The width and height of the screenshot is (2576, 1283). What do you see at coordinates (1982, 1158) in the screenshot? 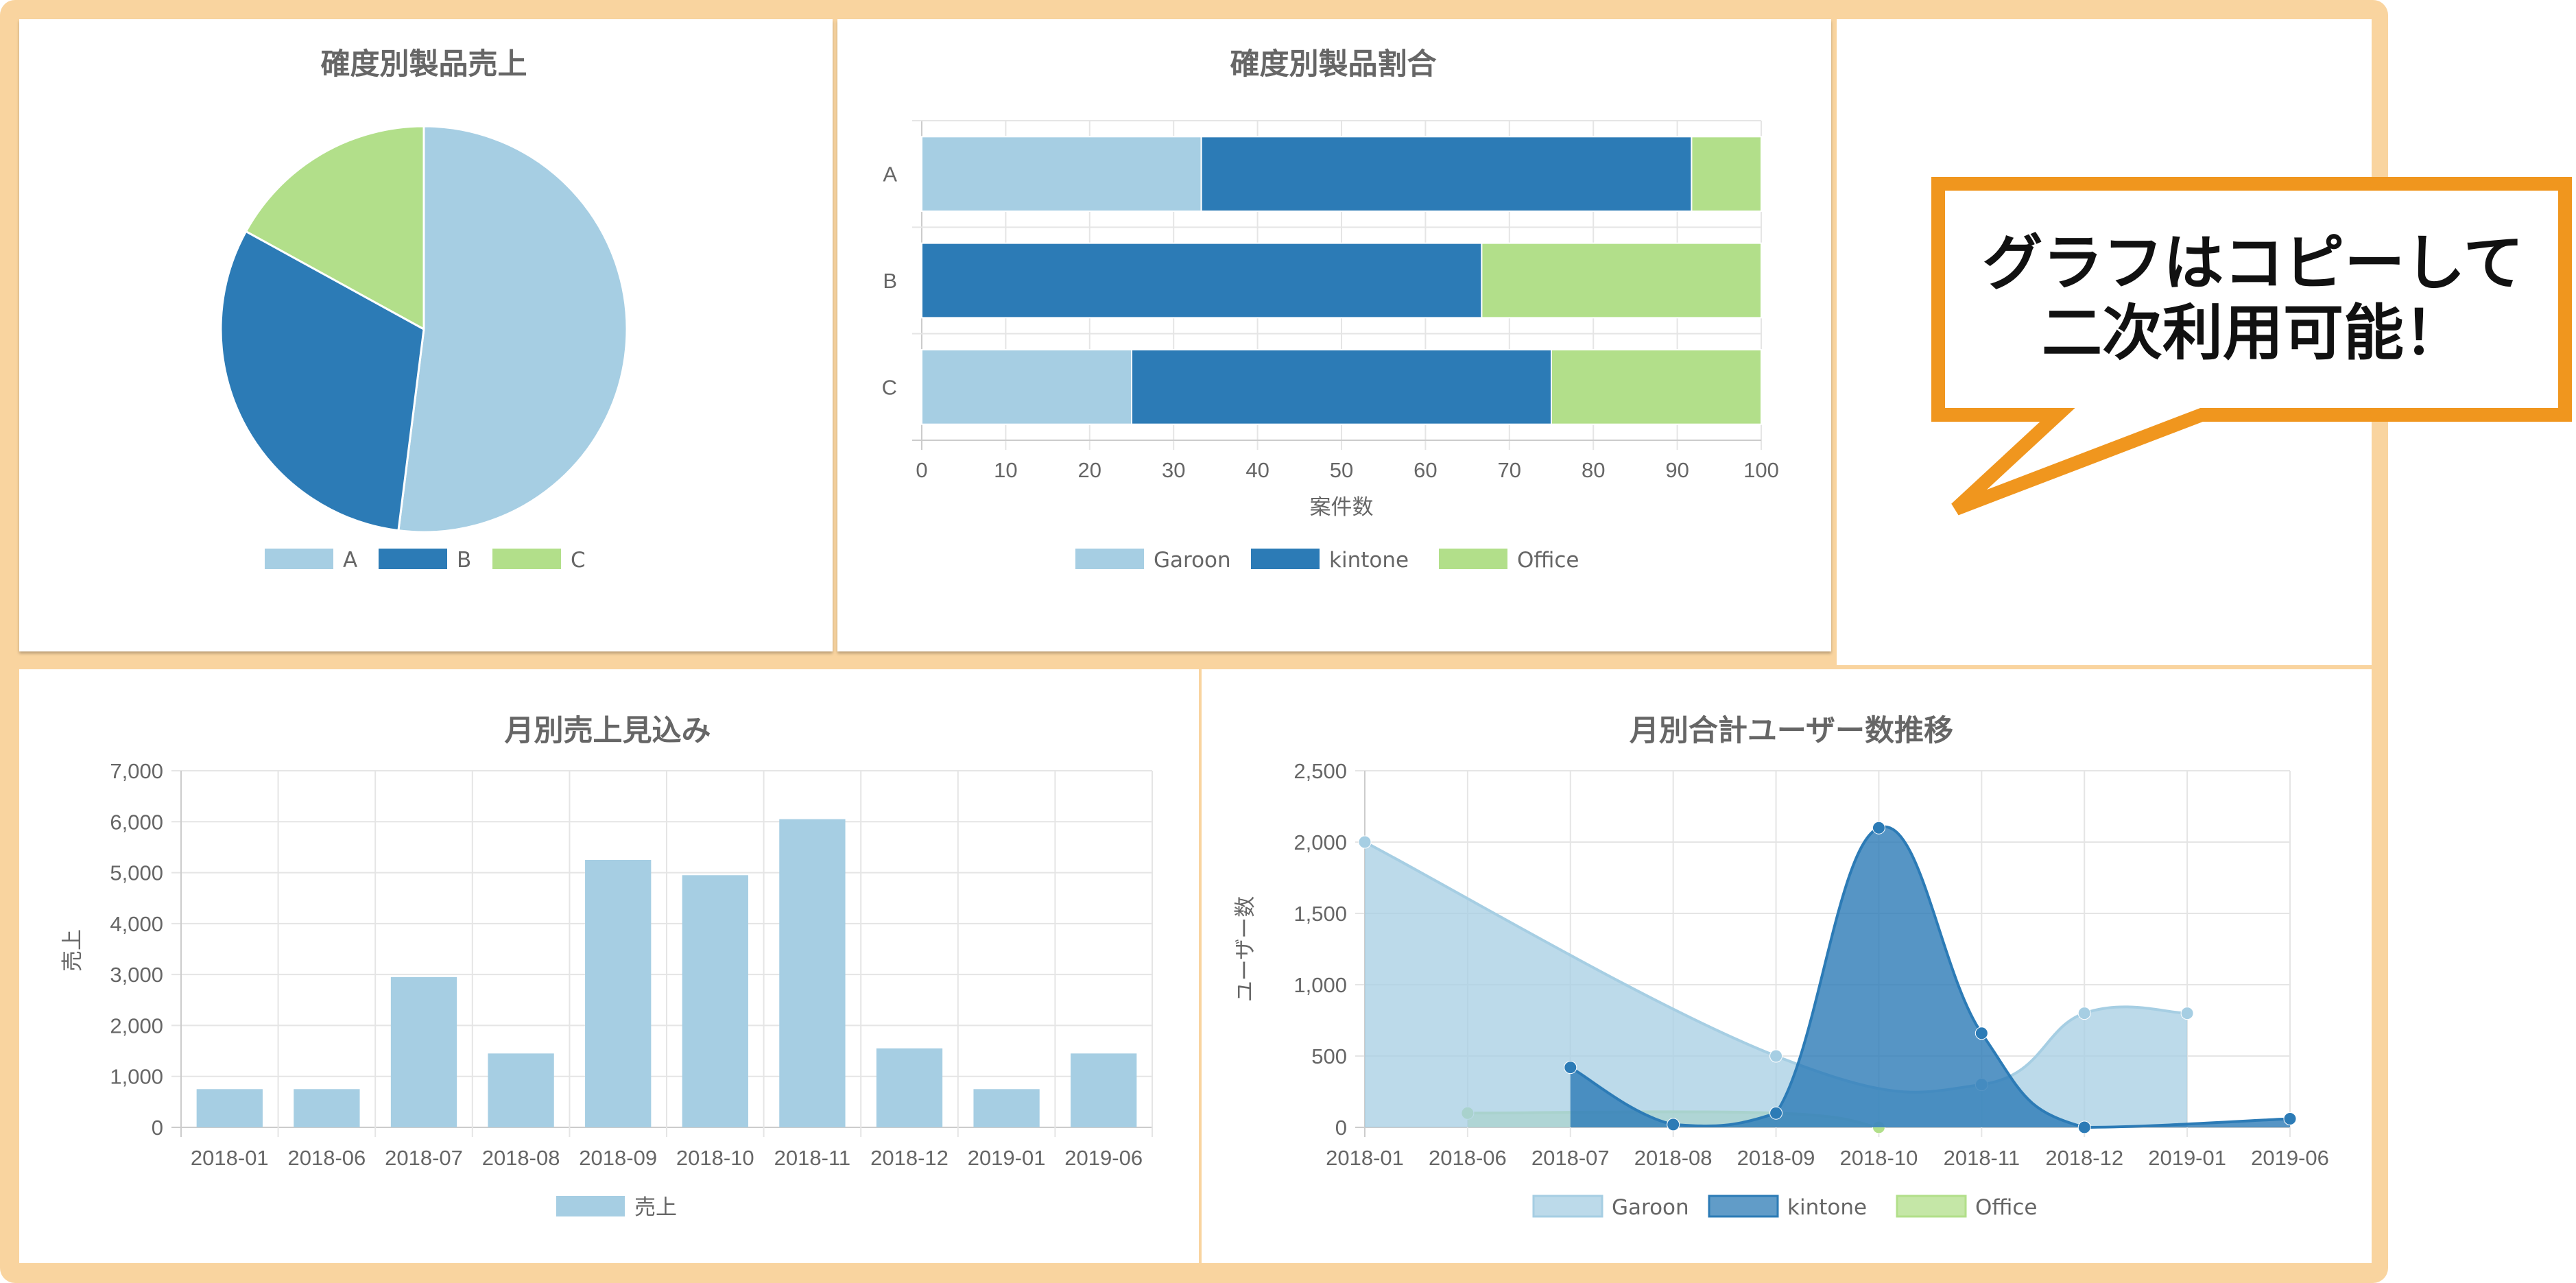
I see `users-x-tick-label: 2018-11` at bounding box center [1982, 1158].